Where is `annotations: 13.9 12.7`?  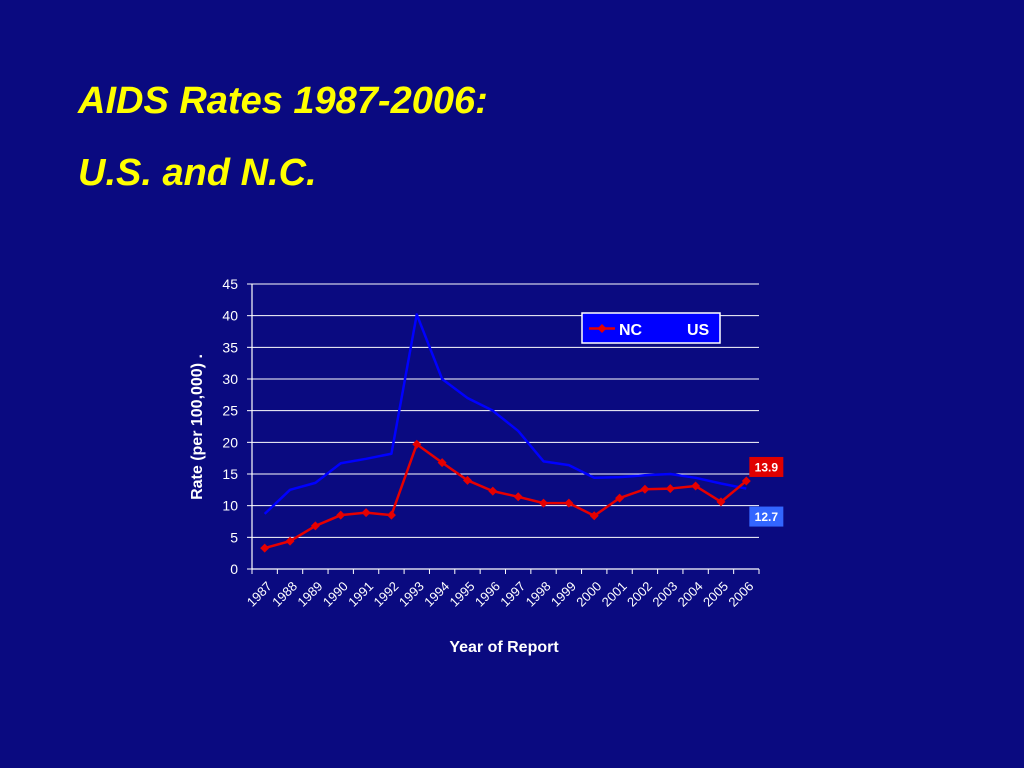 annotations: 13.9 12.7 is located at coordinates (766, 491).